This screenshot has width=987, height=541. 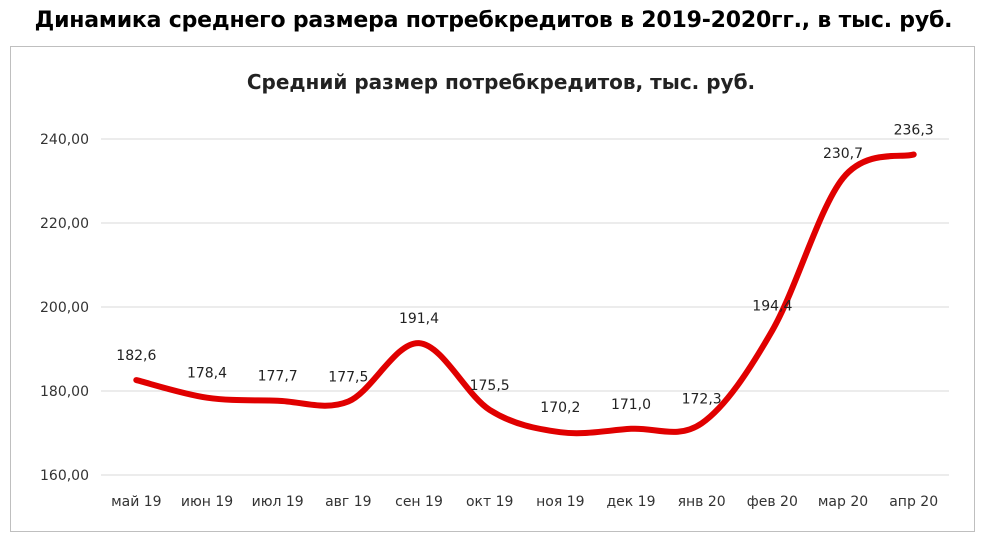 I want to click on data-label: 171,0, so click(x=631, y=405).